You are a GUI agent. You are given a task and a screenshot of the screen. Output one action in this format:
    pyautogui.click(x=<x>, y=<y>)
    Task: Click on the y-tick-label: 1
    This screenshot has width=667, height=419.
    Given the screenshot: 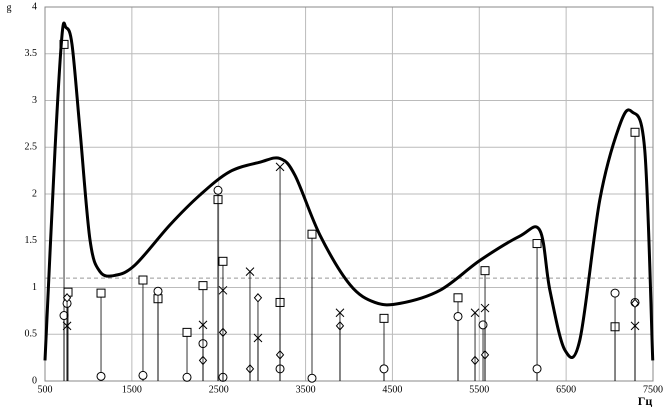 What is the action you would take?
    pyautogui.click(x=34, y=287)
    